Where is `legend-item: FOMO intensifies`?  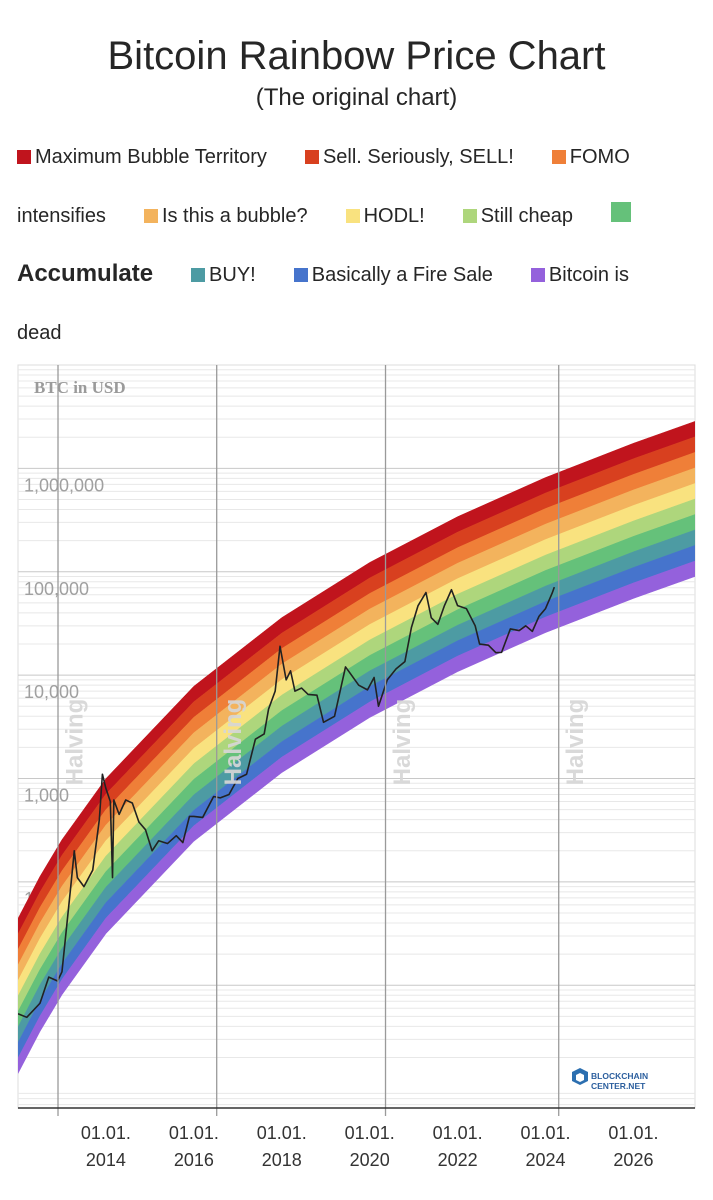
legend-item: FOMO intensifies is located at coordinates (323, 186).